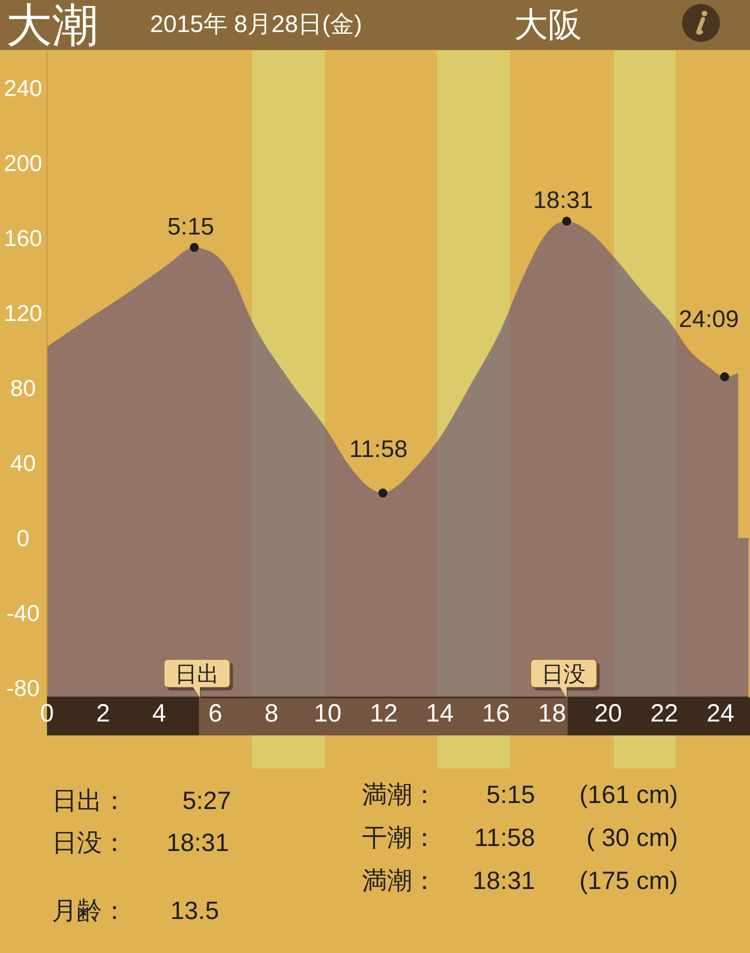 This screenshot has width=750, height=953. I want to click on annotation: 18:31, so click(563, 200).